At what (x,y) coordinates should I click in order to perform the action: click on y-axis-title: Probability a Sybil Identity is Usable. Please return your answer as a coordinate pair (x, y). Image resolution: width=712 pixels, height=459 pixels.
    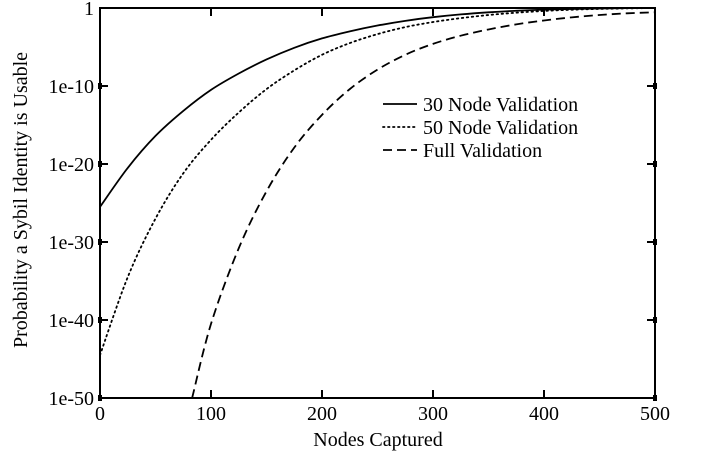
    Looking at the image, I should click on (21, 200).